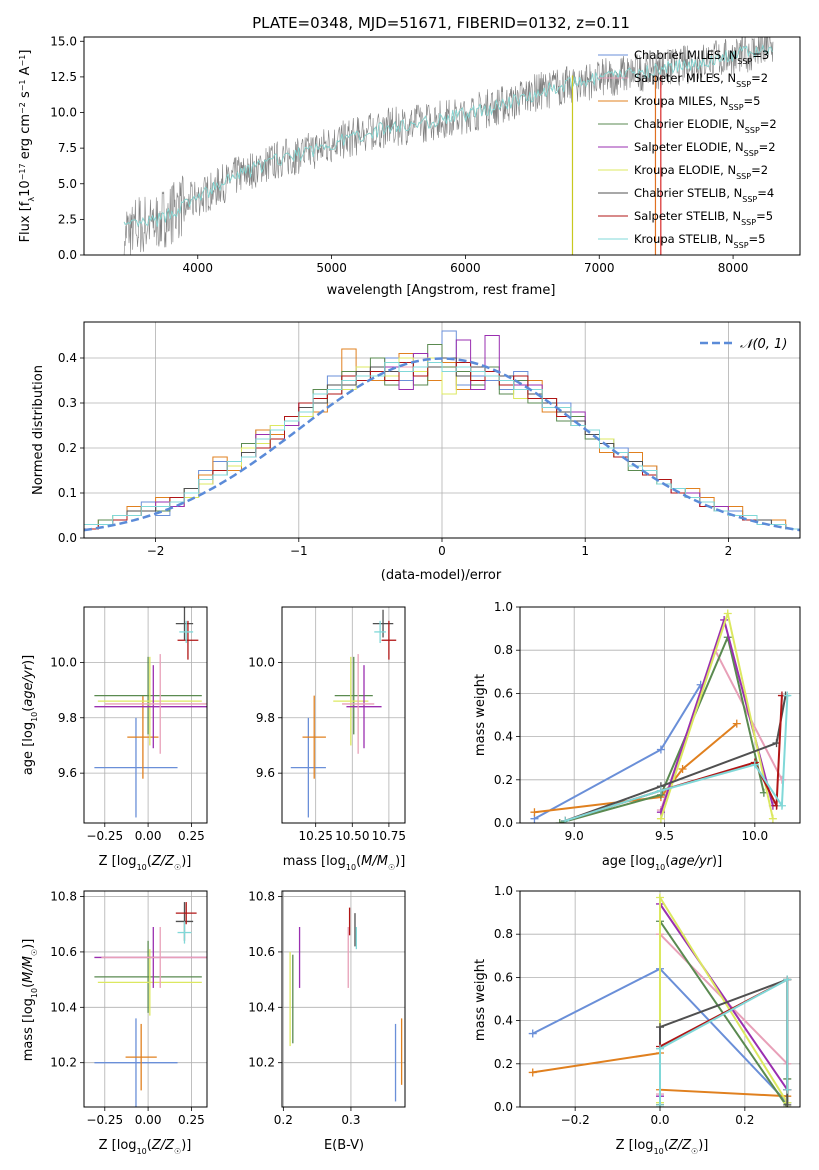  I want to click on spectrum-ytick-label: 0.0, so click(67, 255).